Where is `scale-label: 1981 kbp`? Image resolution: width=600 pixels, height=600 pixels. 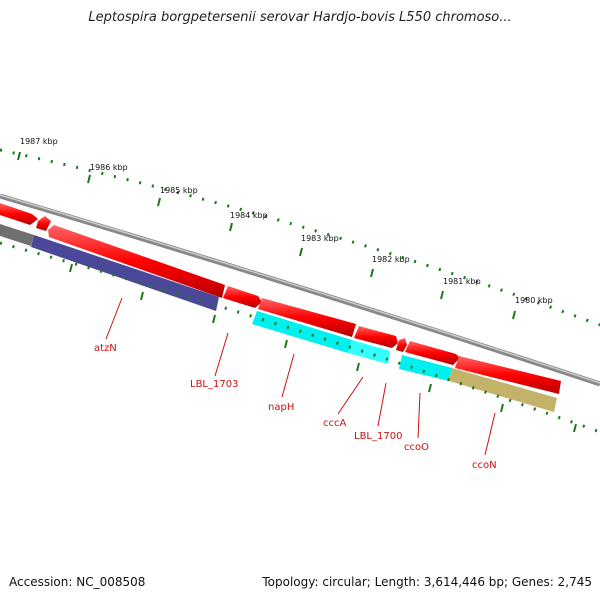 scale-label: 1981 kbp is located at coordinates (462, 281).